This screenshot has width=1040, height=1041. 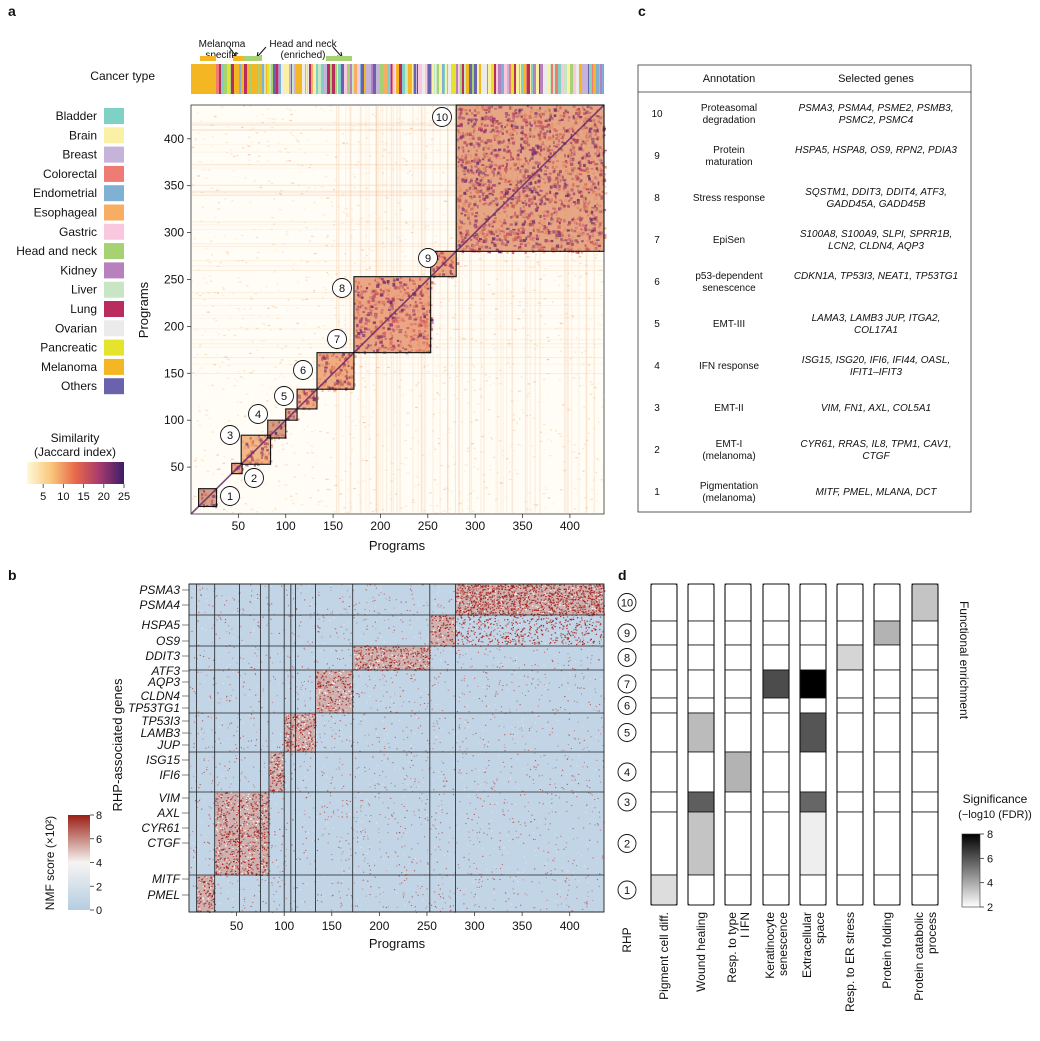 I want to click on table-rhp-number: 2, so click(x=657, y=450).